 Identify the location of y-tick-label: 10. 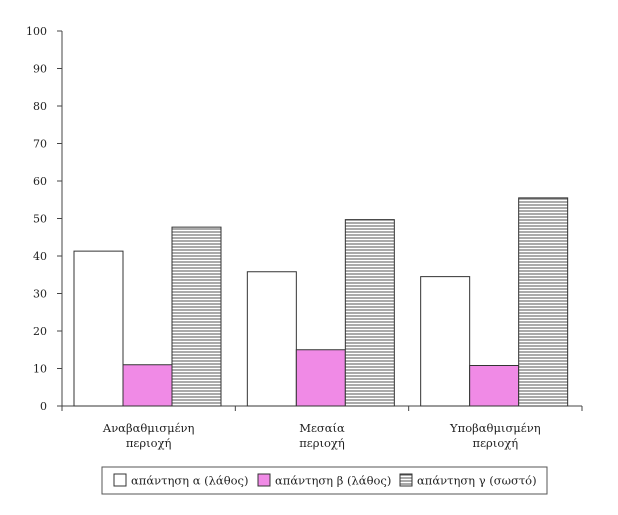
(40, 369).